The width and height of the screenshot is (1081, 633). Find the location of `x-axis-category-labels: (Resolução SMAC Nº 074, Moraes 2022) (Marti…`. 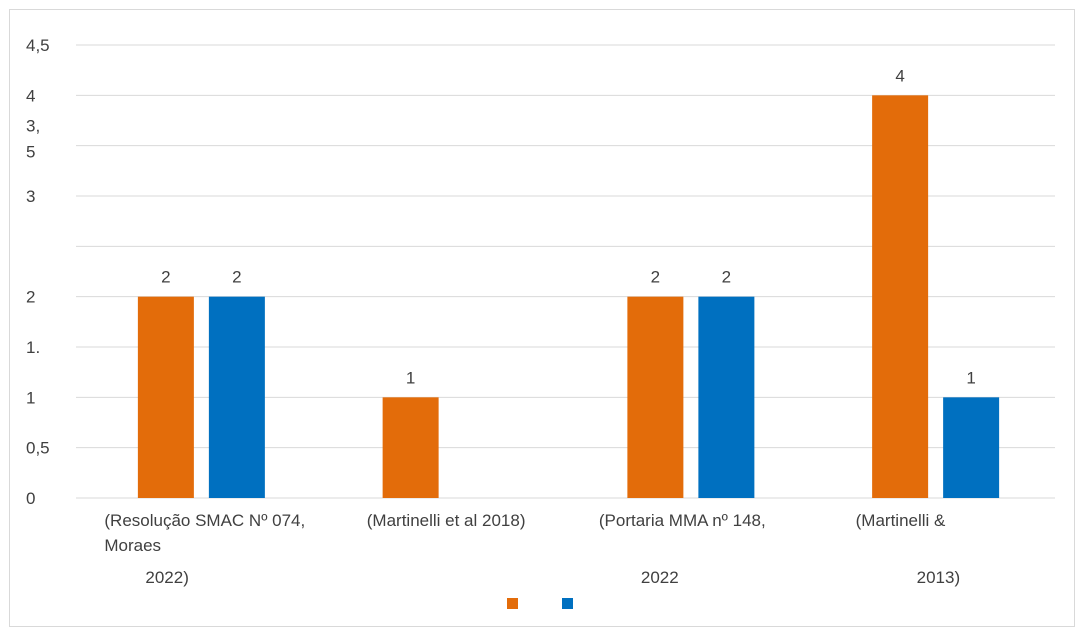

x-axis-category-labels: (Resolução SMAC Nº 074, Moraes 2022) (Marti… is located at coordinates (532, 549).